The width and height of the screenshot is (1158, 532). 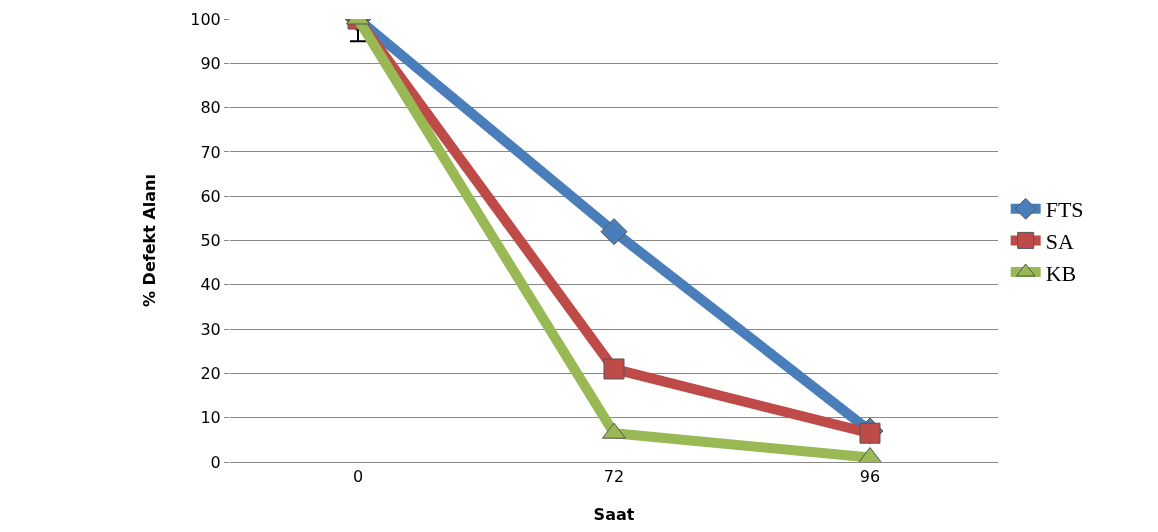 I want to click on legend-label: KB, so click(x=1061, y=273).